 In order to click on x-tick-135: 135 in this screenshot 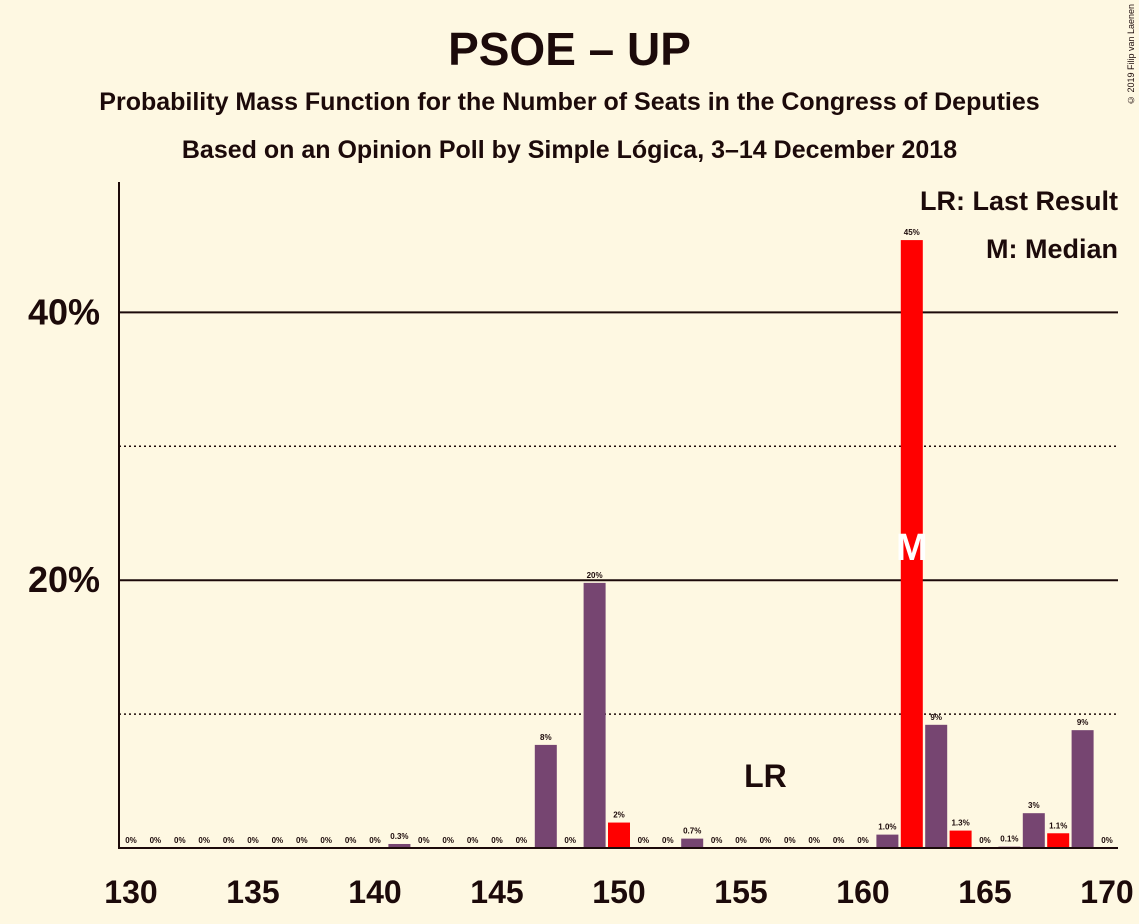, I will do `click(252, 892)`.